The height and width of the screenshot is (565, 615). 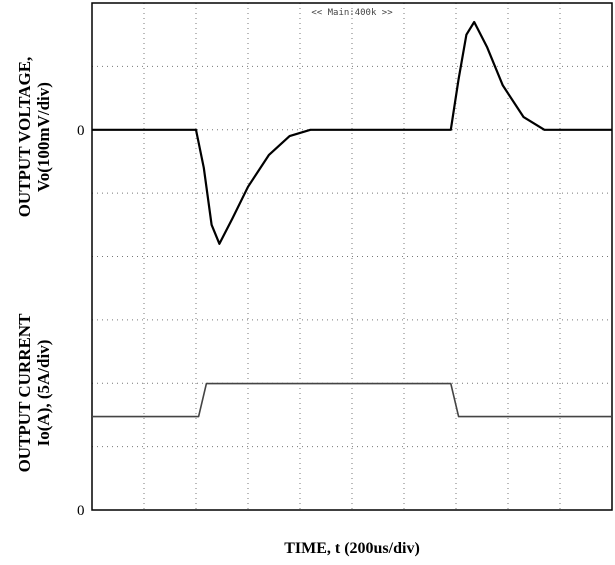 What do you see at coordinates (352, 13) in the screenshot?
I see `scope-header: << Main:400k >>` at bounding box center [352, 13].